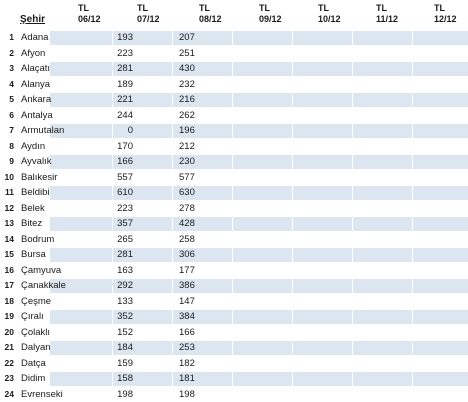 Image resolution: width=468 pixels, height=402 pixels. What do you see at coordinates (7, 178) in the screenshot?
I see `row-number: 10` at bounding box center [7, 178].